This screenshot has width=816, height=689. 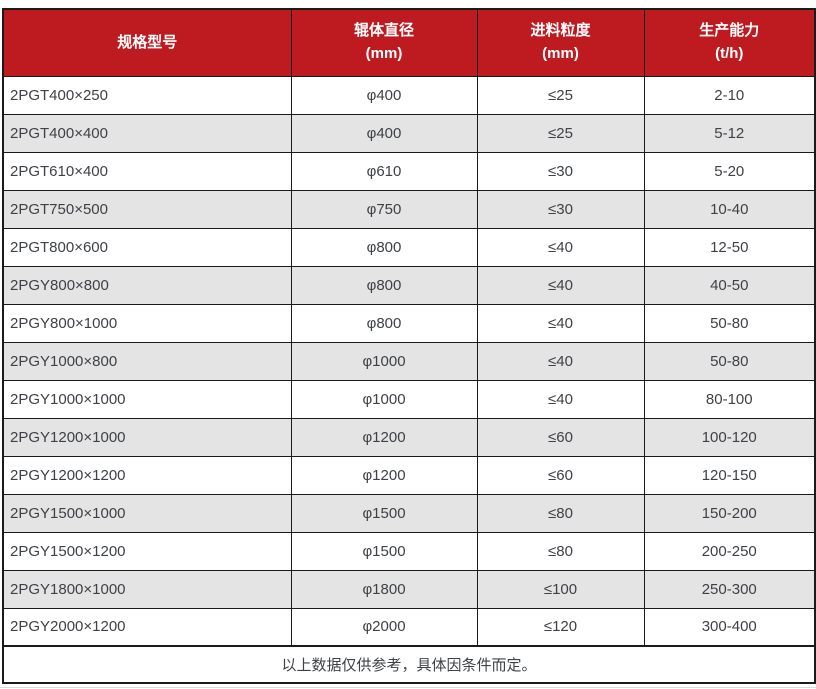 What do you see at coordinates (560, 589) in the screenshot?
I see `cell-feed-size: ≤100` at bounding box center [560, 589].